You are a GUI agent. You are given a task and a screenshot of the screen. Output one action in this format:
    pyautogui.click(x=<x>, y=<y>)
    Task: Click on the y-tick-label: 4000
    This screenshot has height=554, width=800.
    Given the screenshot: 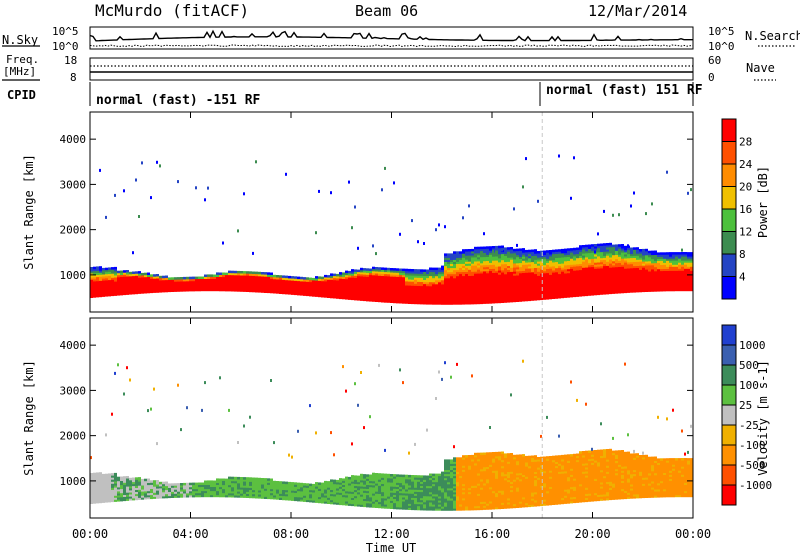 What is the action you would take?
    pyautogui.click(x=73, y=139)
    